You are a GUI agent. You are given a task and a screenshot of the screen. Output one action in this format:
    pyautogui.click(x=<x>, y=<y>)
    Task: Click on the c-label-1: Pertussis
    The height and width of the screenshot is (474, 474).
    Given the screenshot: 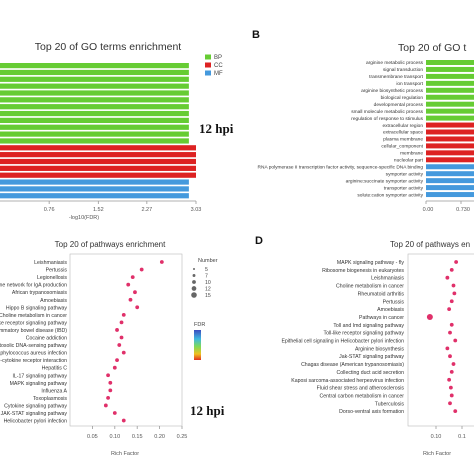 What is the action you would take?
    pyautogui.click(x=57, y=271)
    